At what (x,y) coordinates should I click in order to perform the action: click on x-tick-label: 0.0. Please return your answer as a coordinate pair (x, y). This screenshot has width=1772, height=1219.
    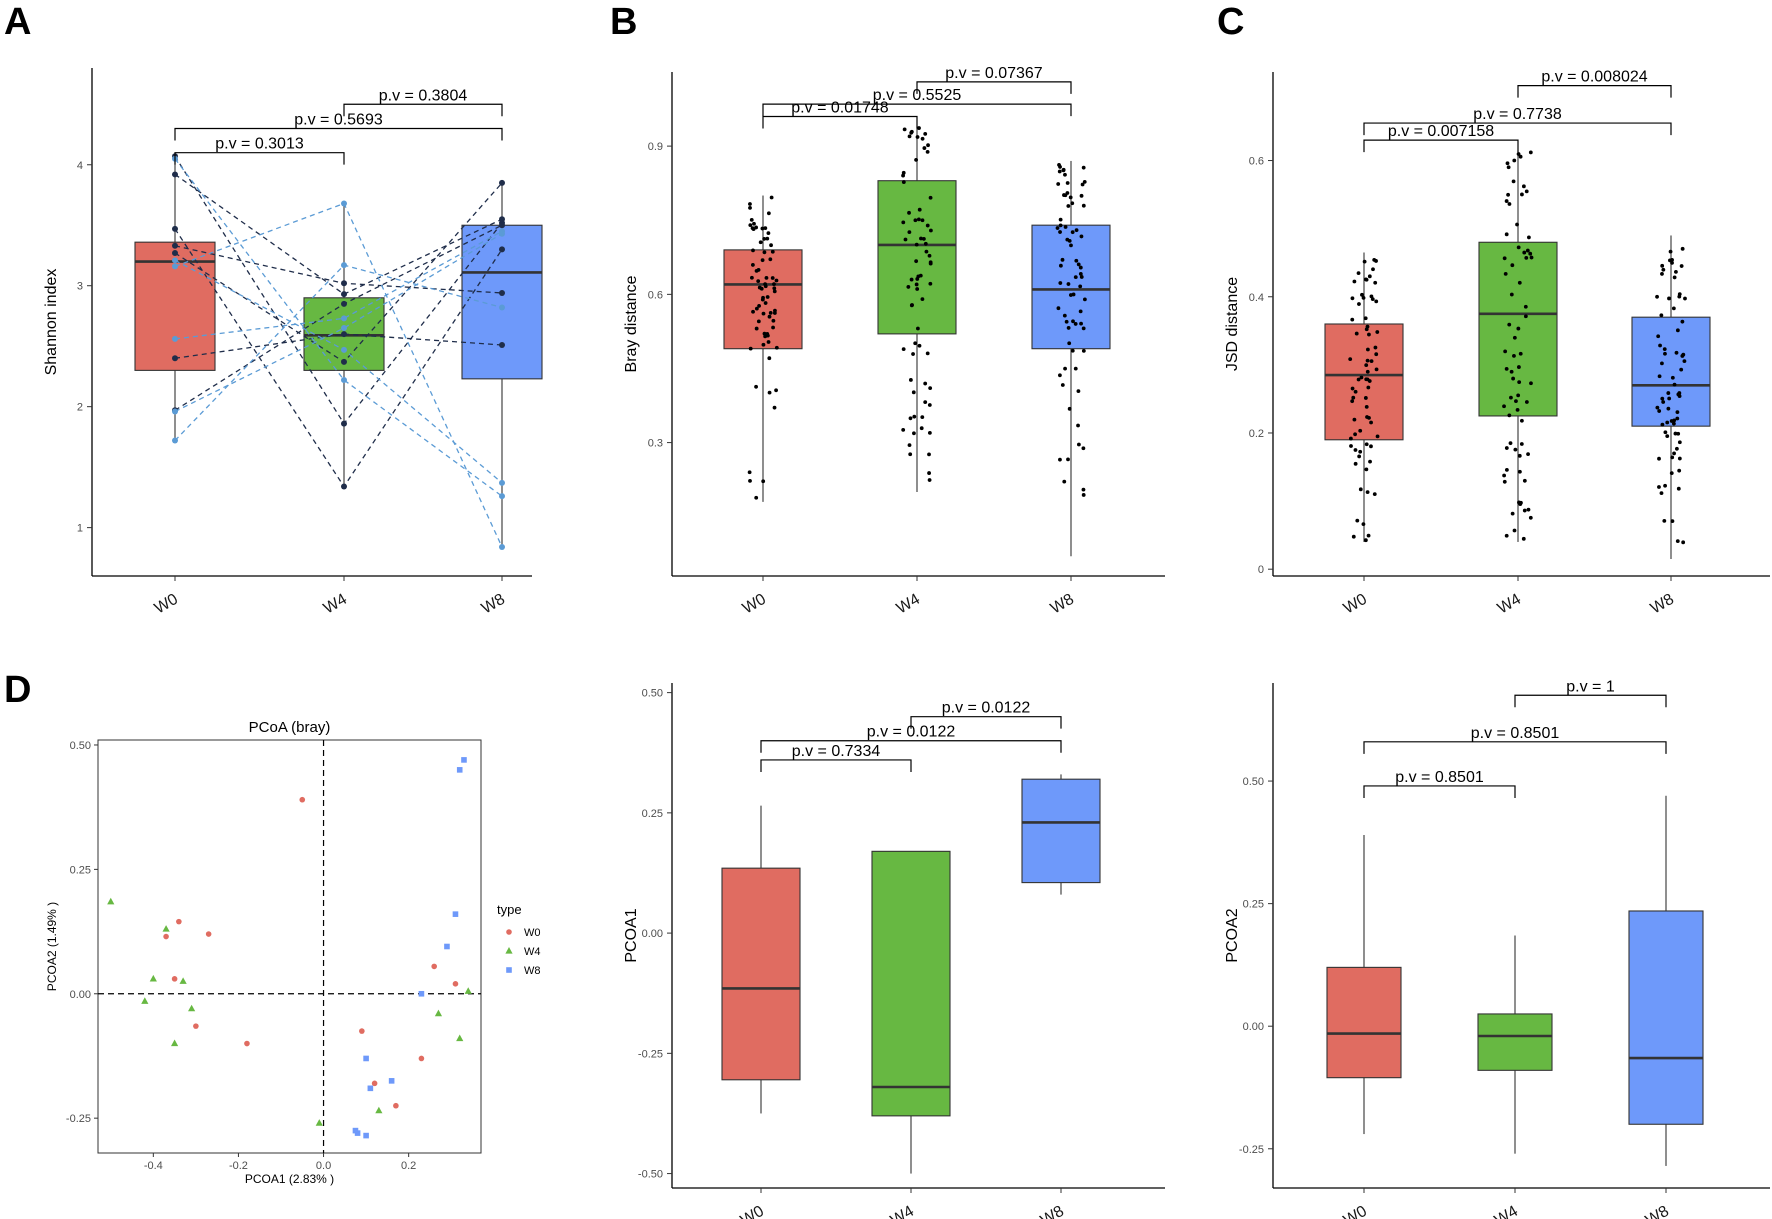
    Looking at the image, I should click on (323, 1166).